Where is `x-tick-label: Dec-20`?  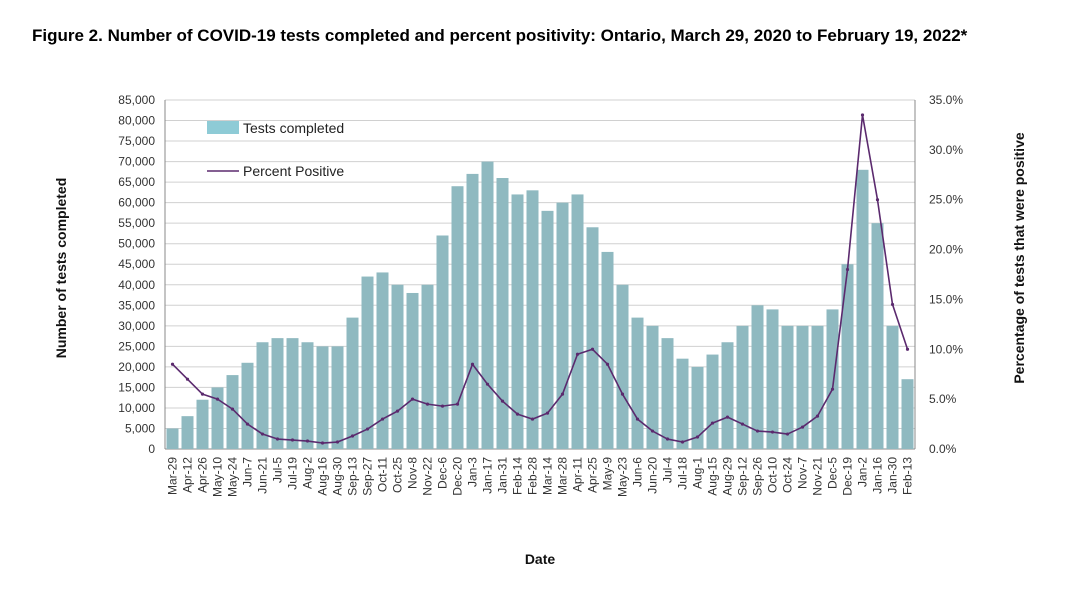
x-tick-label: Dec-20 is located at coordinates (458, 476).